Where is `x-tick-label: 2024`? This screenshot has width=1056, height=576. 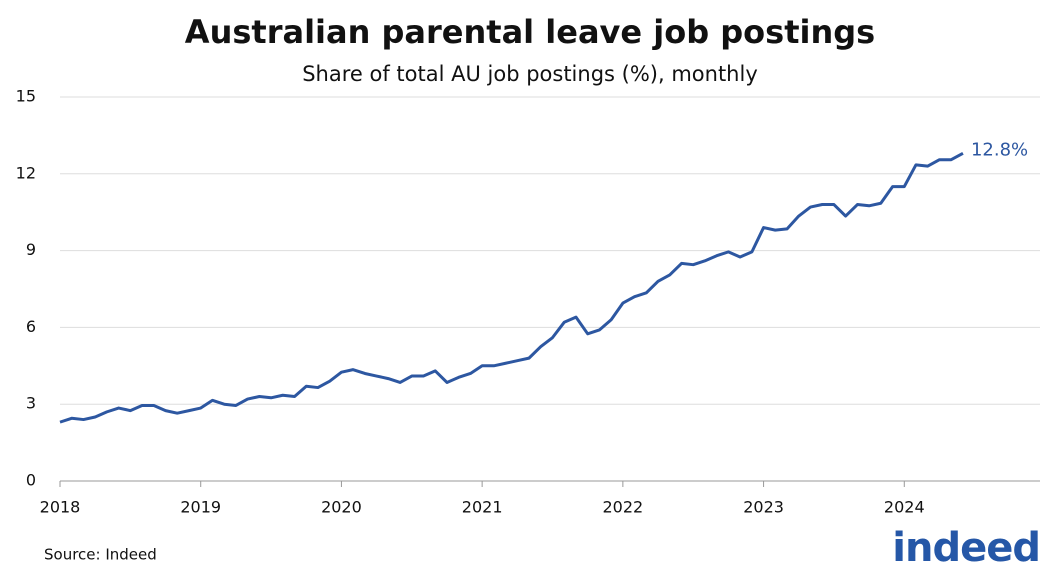 x-tick-label: 2024 is located at coordinates (904, 507).